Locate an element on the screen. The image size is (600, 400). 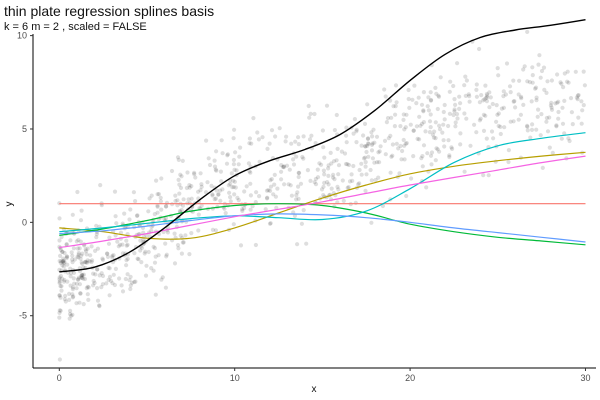
y-axis-title: y is located at coordinates (9, 204).